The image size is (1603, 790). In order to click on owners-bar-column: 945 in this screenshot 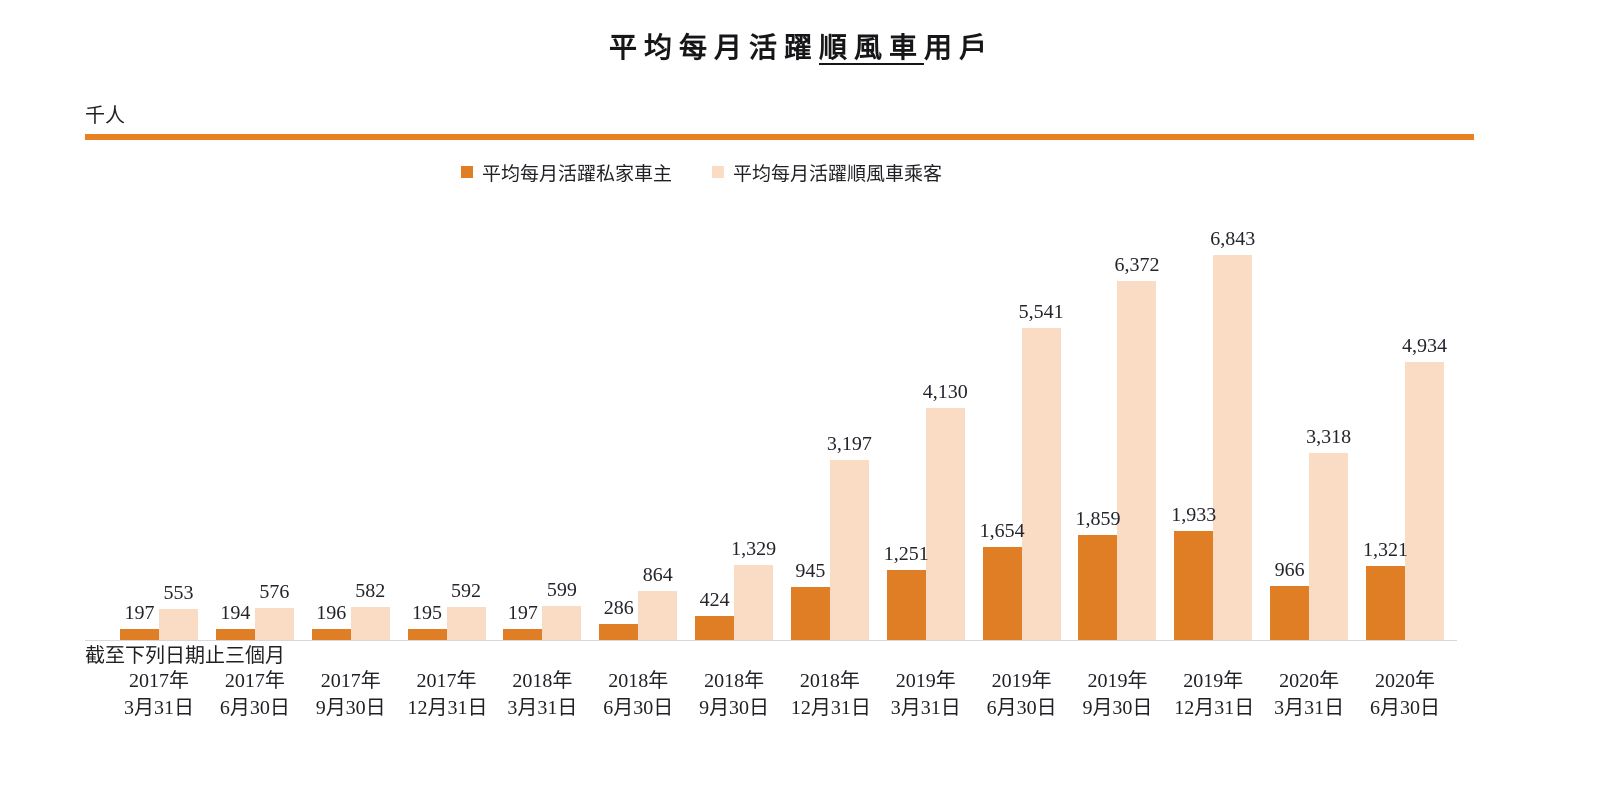, I will do `click(810, 599)`.